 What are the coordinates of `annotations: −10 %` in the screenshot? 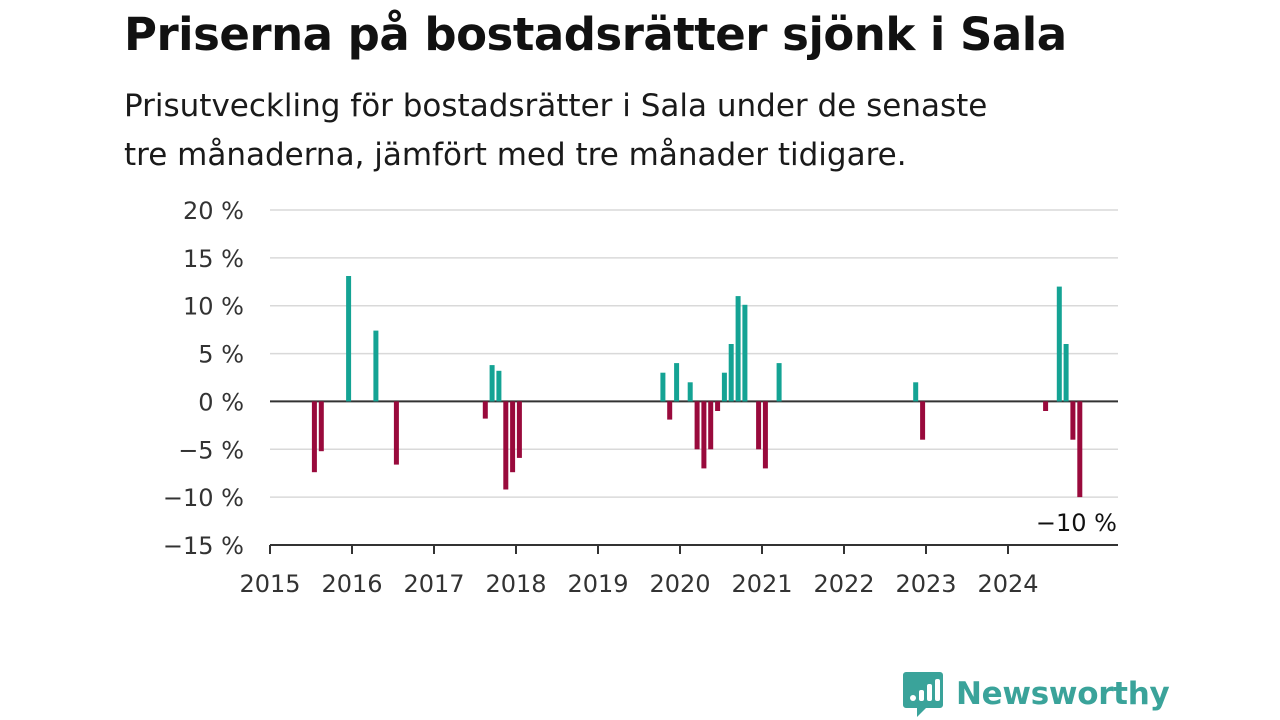 It's located at (1076, 523).